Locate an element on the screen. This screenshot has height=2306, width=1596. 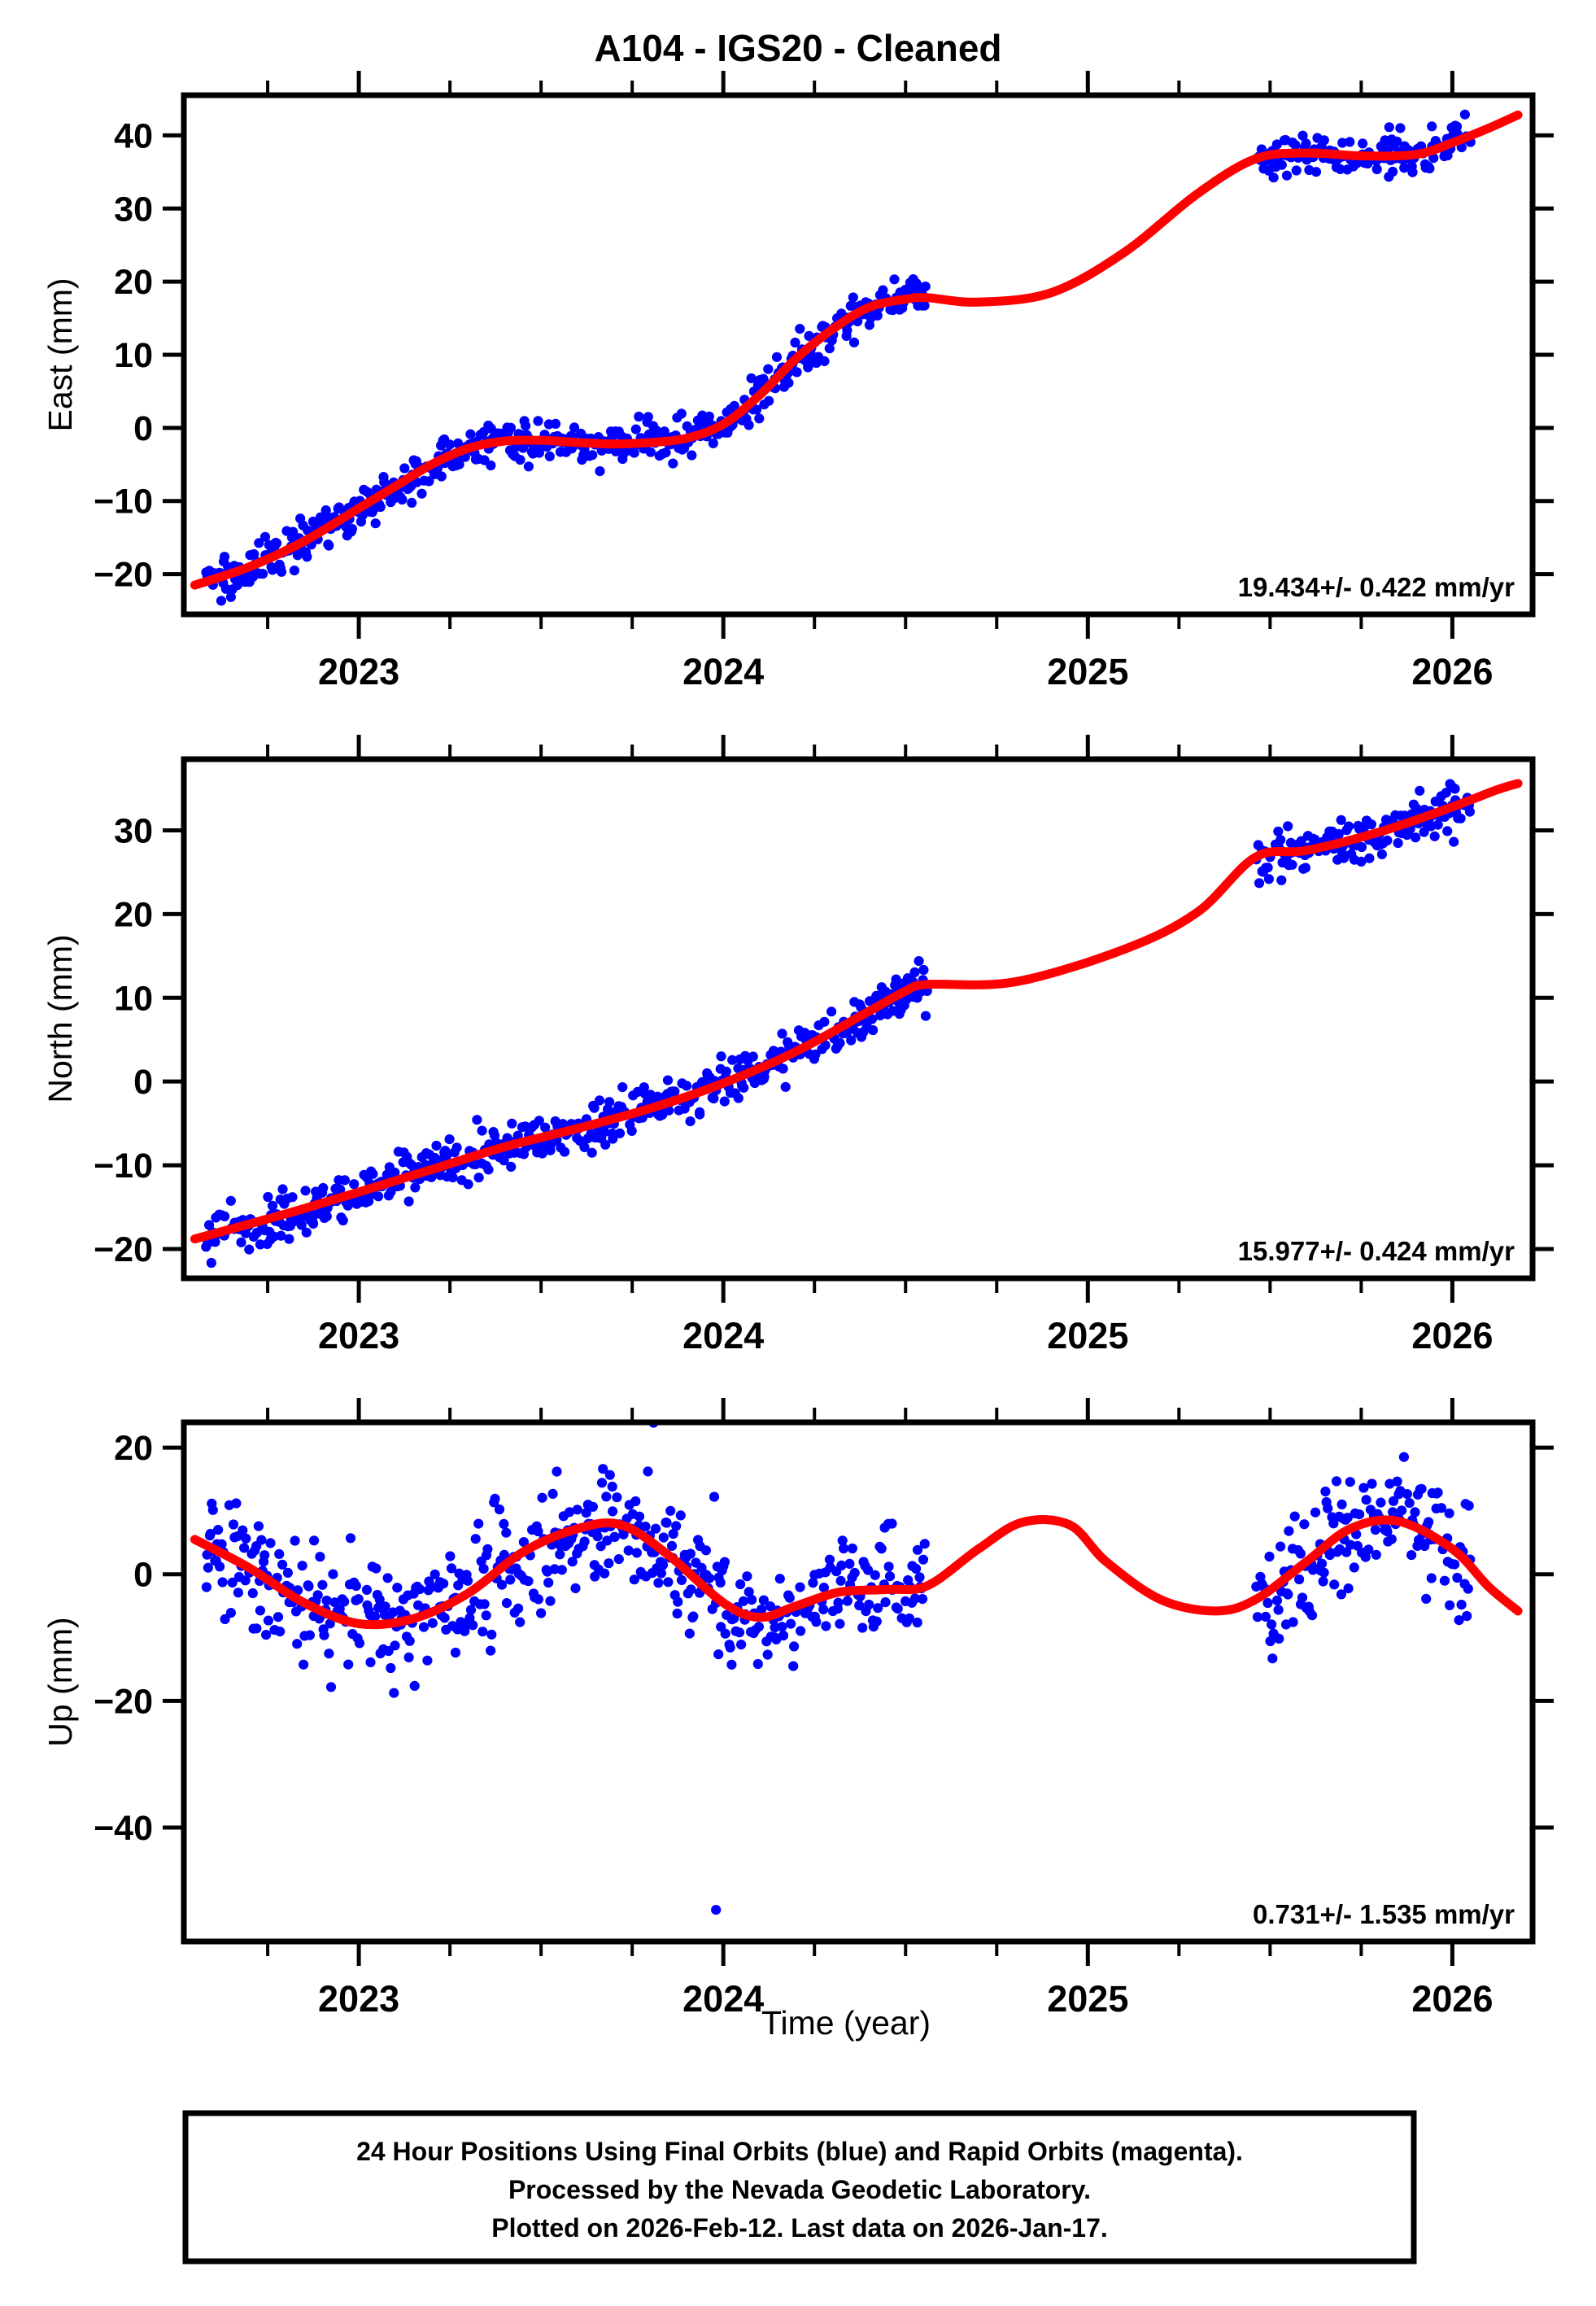
x-tick-label-east-3: 2026 is located at coordinates (1452, 671).